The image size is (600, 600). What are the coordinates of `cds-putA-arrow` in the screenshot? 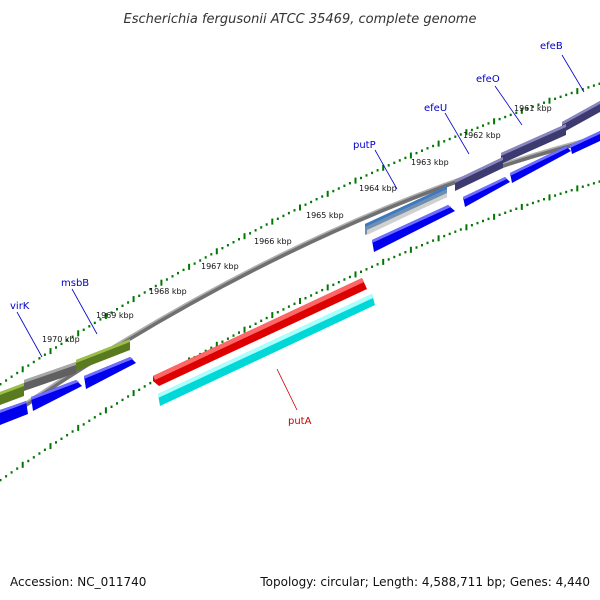 It's located at (266, 350).